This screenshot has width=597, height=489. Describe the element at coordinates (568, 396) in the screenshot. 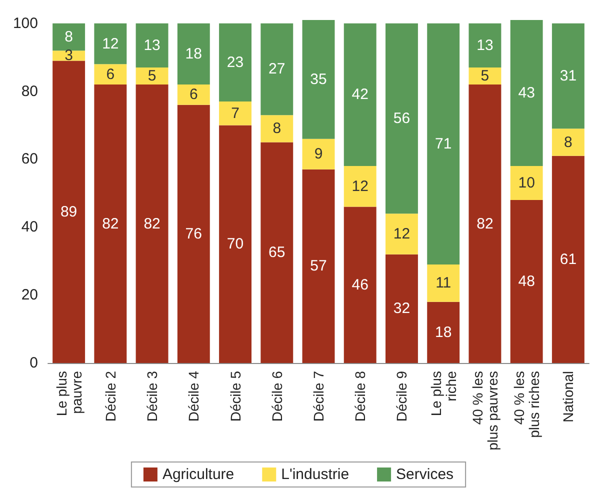

I see `x-tick-label: National` at that location.